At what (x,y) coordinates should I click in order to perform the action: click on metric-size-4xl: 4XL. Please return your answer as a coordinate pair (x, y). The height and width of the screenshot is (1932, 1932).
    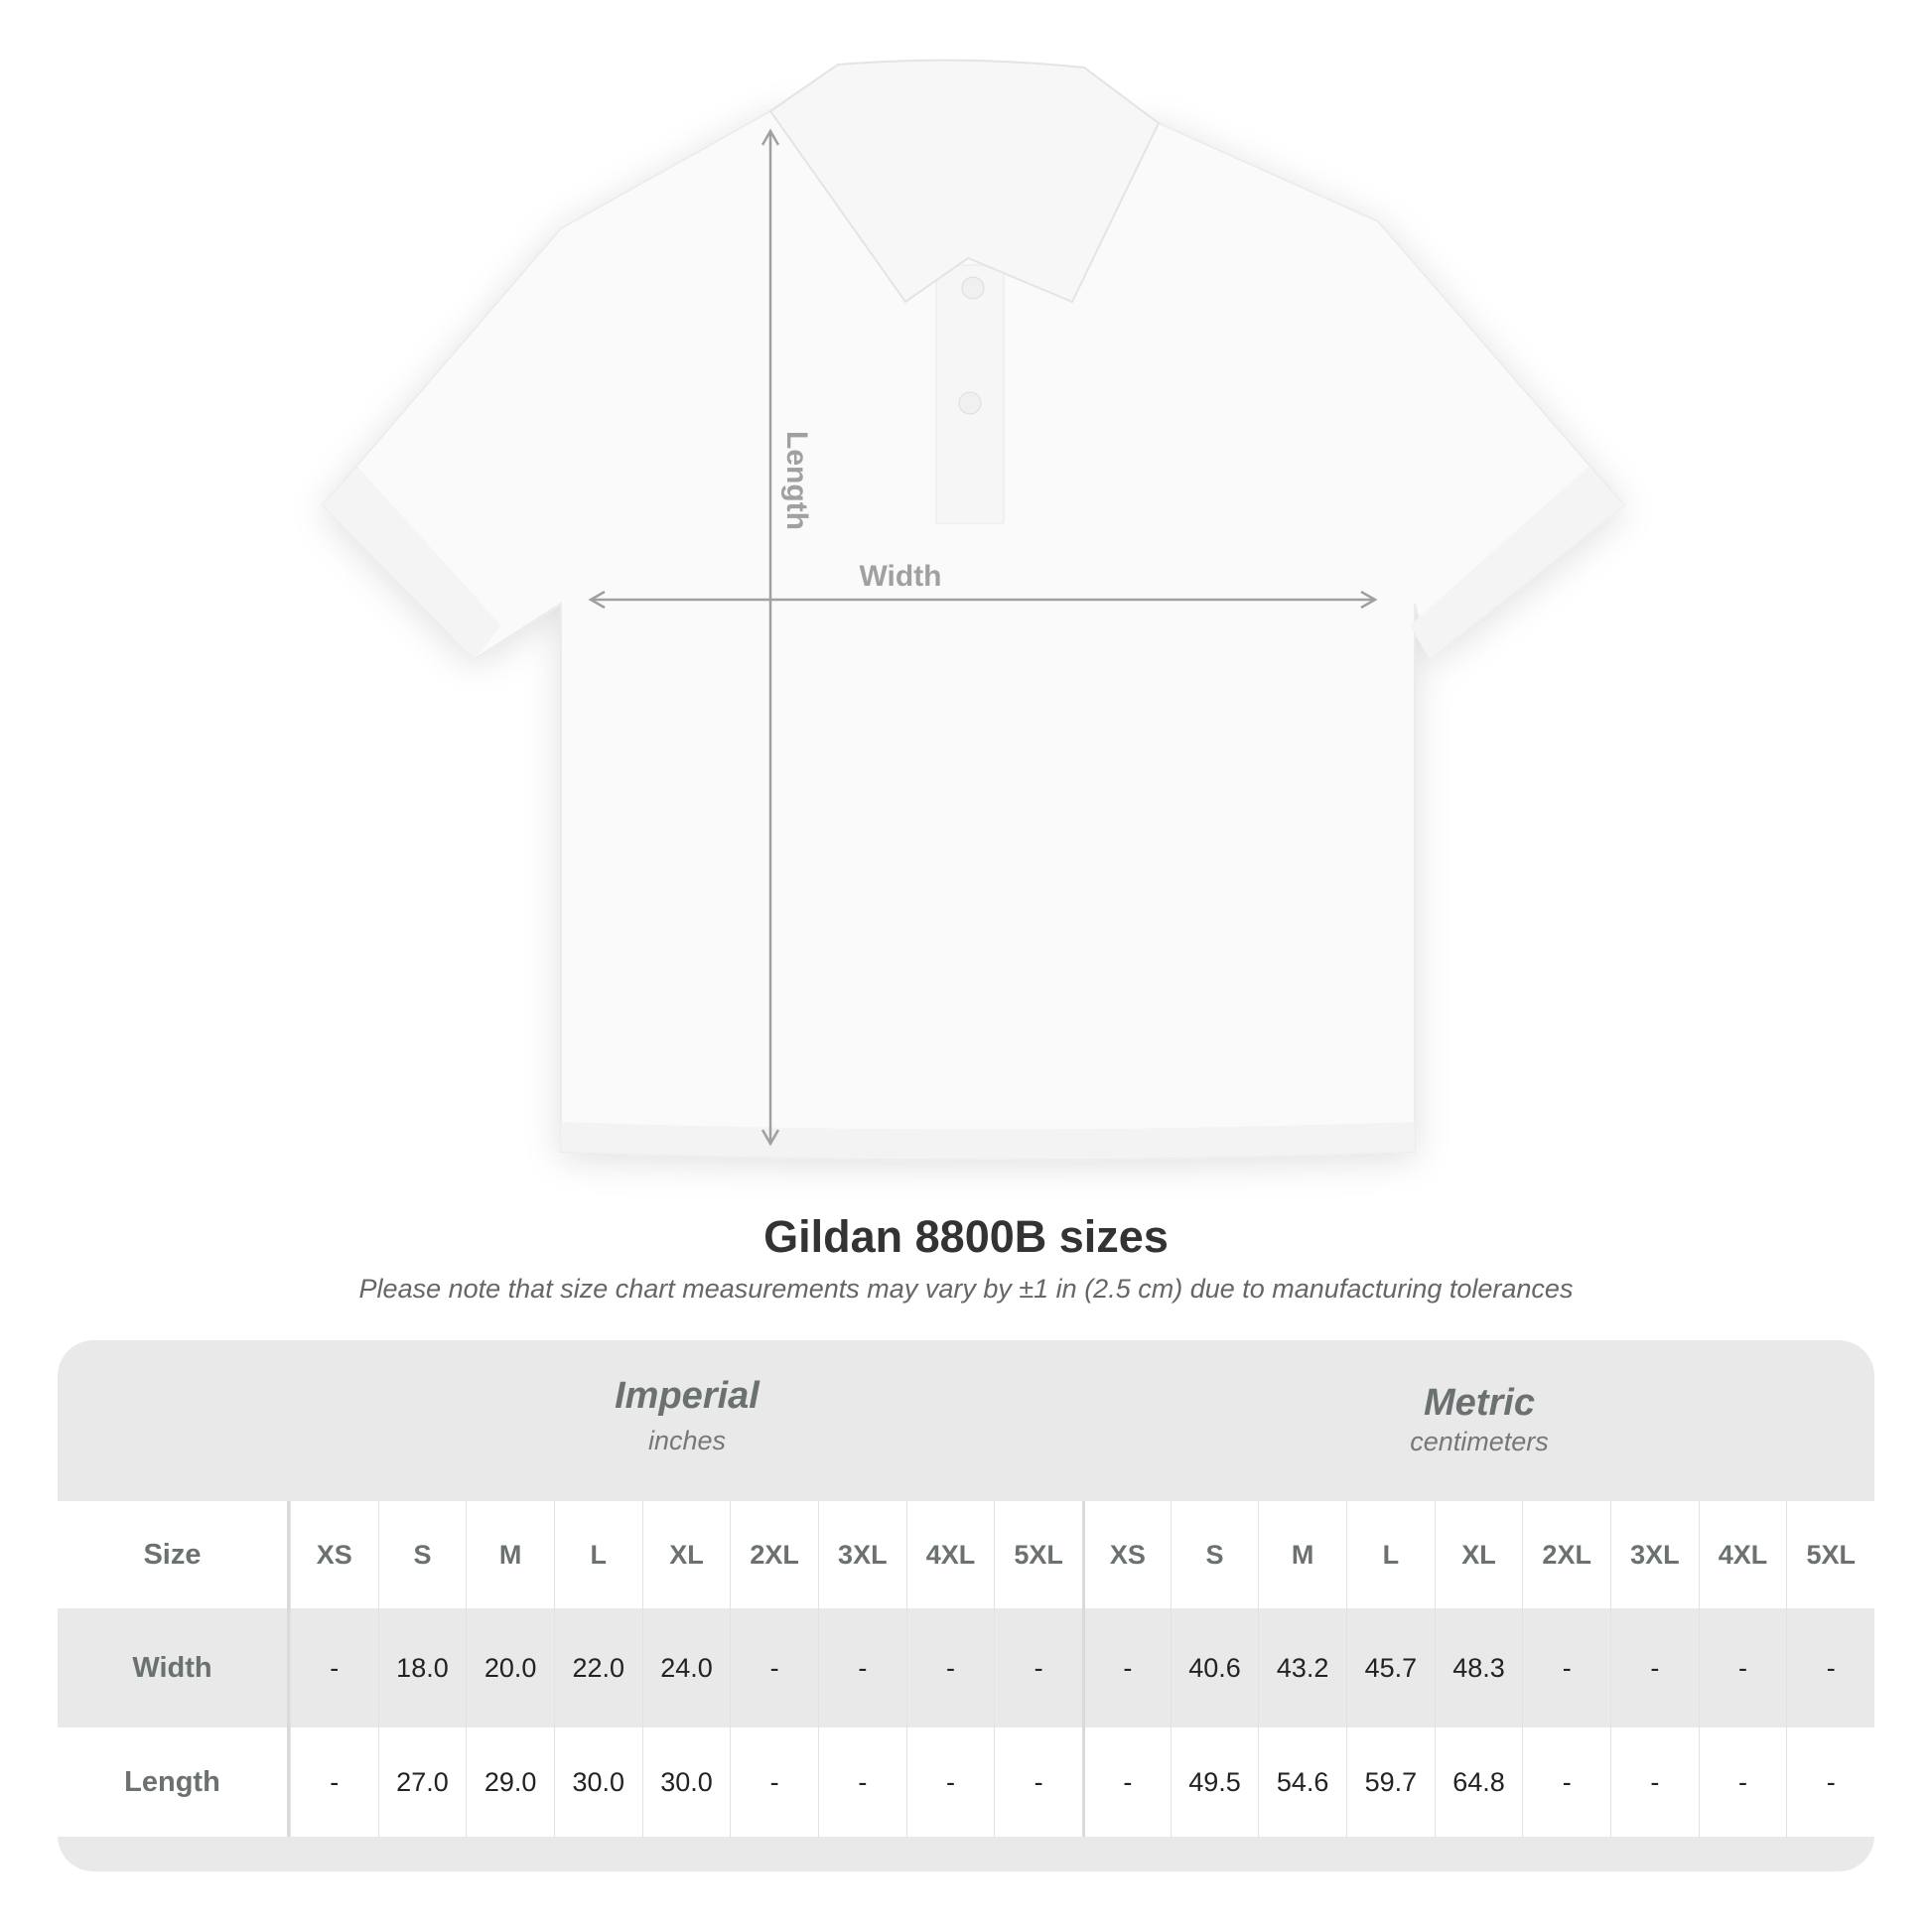
    Looking at the image, I should click on (1743, 1555).